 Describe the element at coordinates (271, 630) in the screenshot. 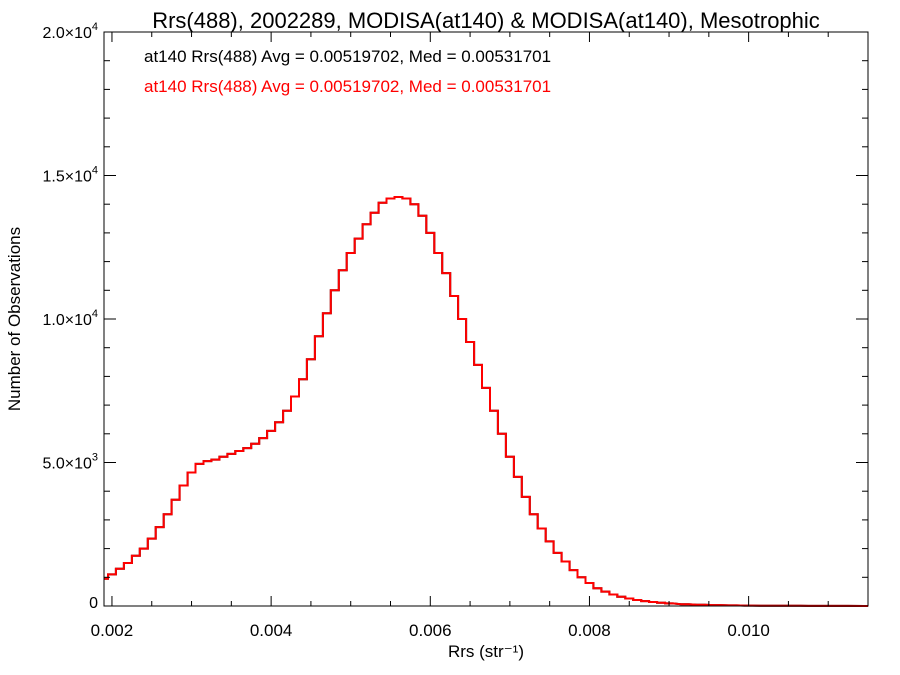

I see `x-tick-label: 0.004` at that location.